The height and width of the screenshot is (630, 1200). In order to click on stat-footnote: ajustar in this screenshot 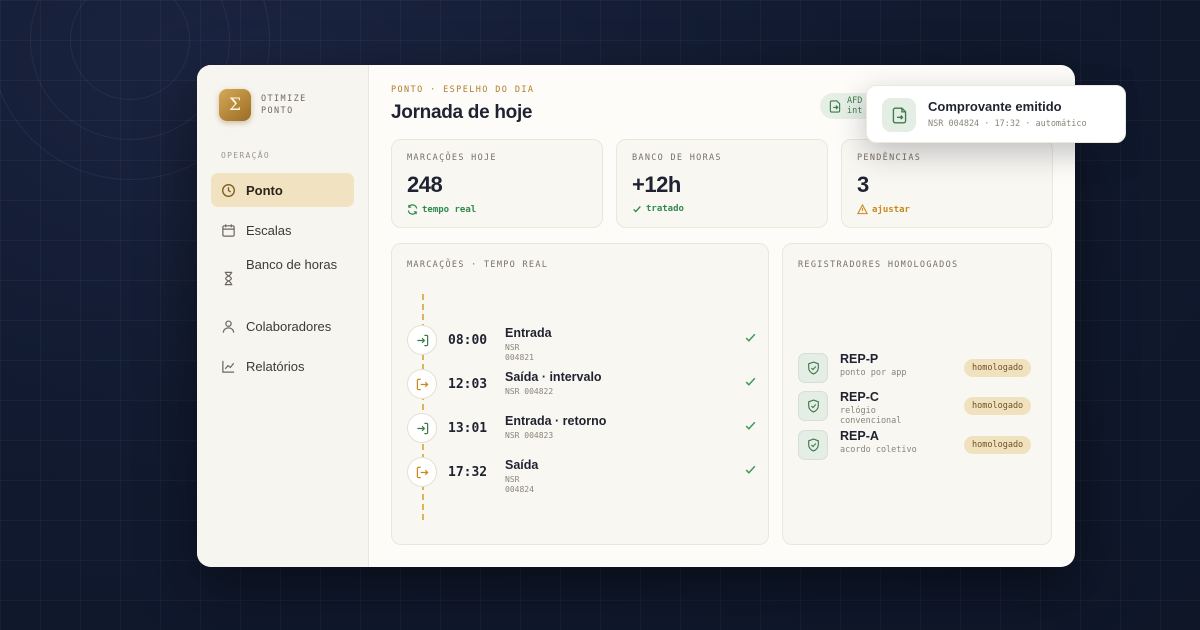, I will do `click(947, 209)`.